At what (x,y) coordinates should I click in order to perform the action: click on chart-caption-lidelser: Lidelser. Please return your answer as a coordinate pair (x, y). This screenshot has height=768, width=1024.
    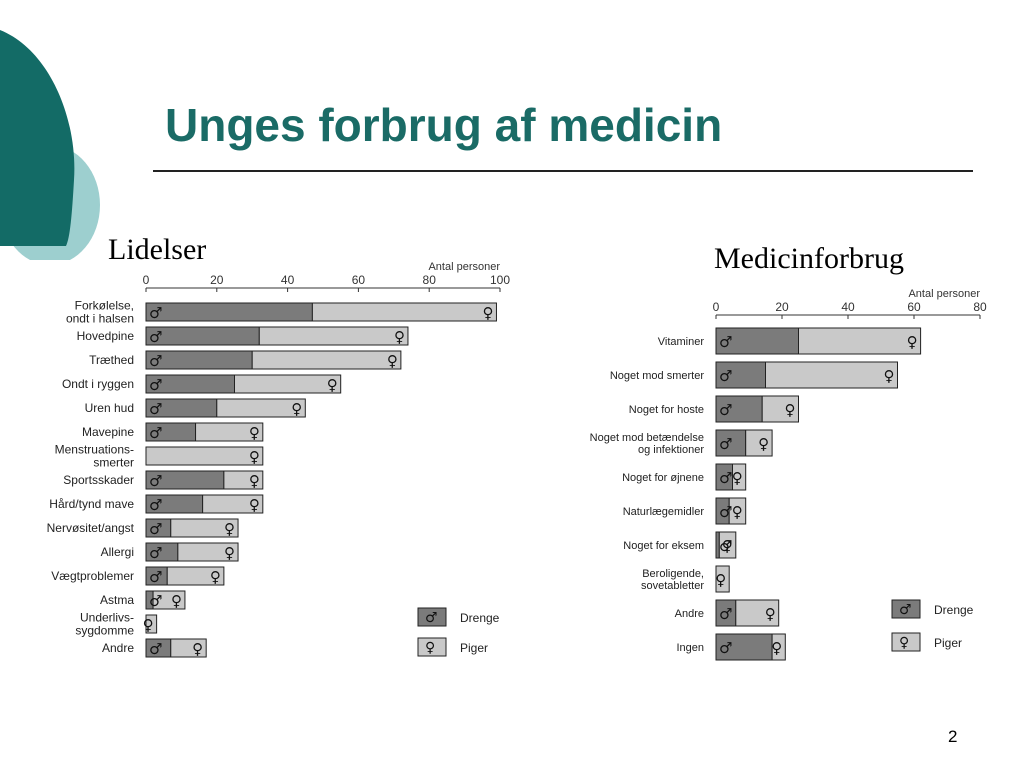
    Looking at the image, I should click on (157, 249).